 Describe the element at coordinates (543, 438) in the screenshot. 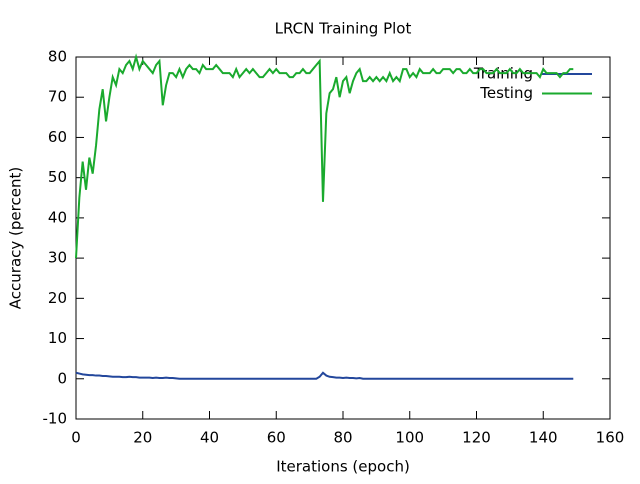

I see `x-tick-label: 140` at that location.